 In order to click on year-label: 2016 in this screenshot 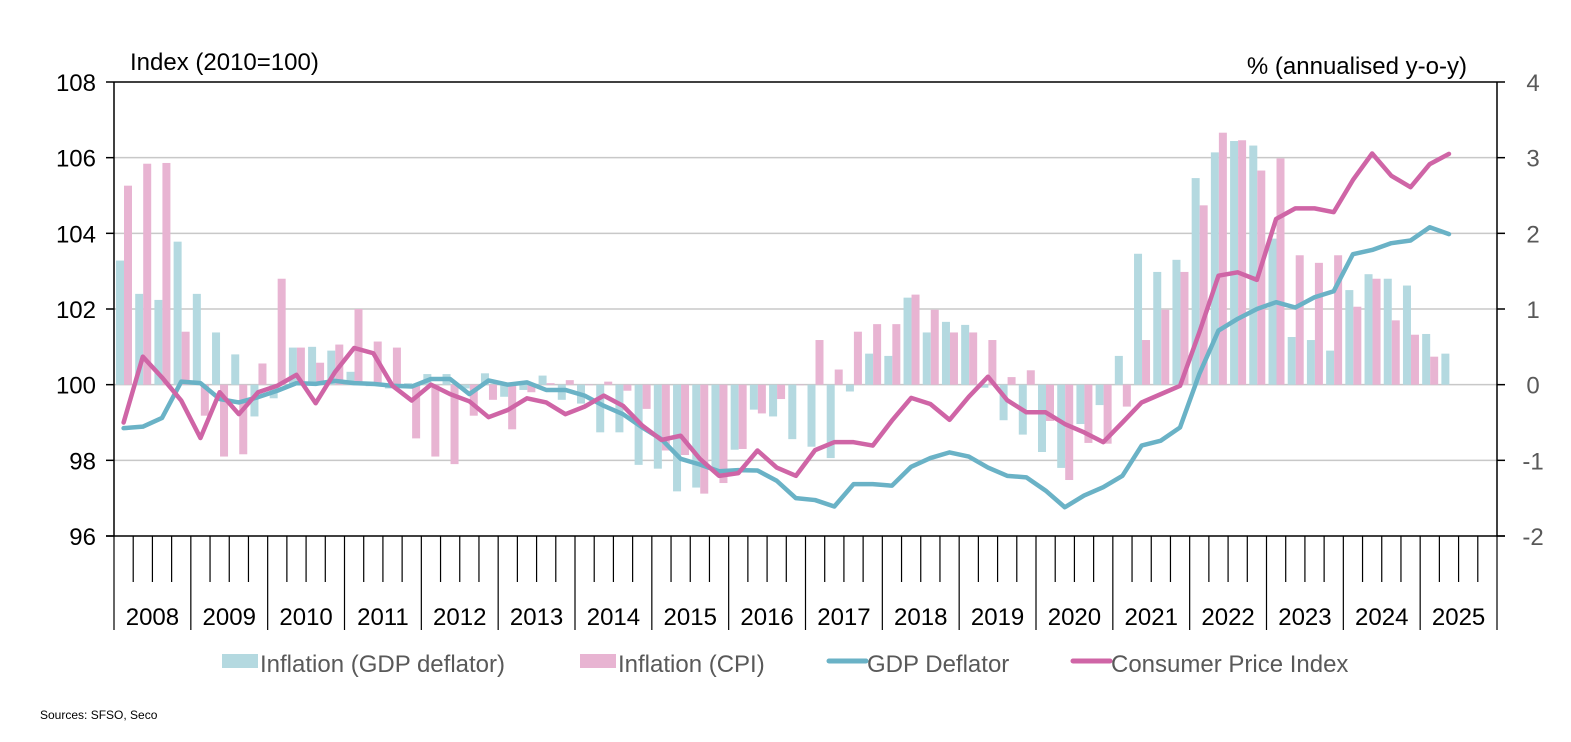, I will do `click(766, 617)`.